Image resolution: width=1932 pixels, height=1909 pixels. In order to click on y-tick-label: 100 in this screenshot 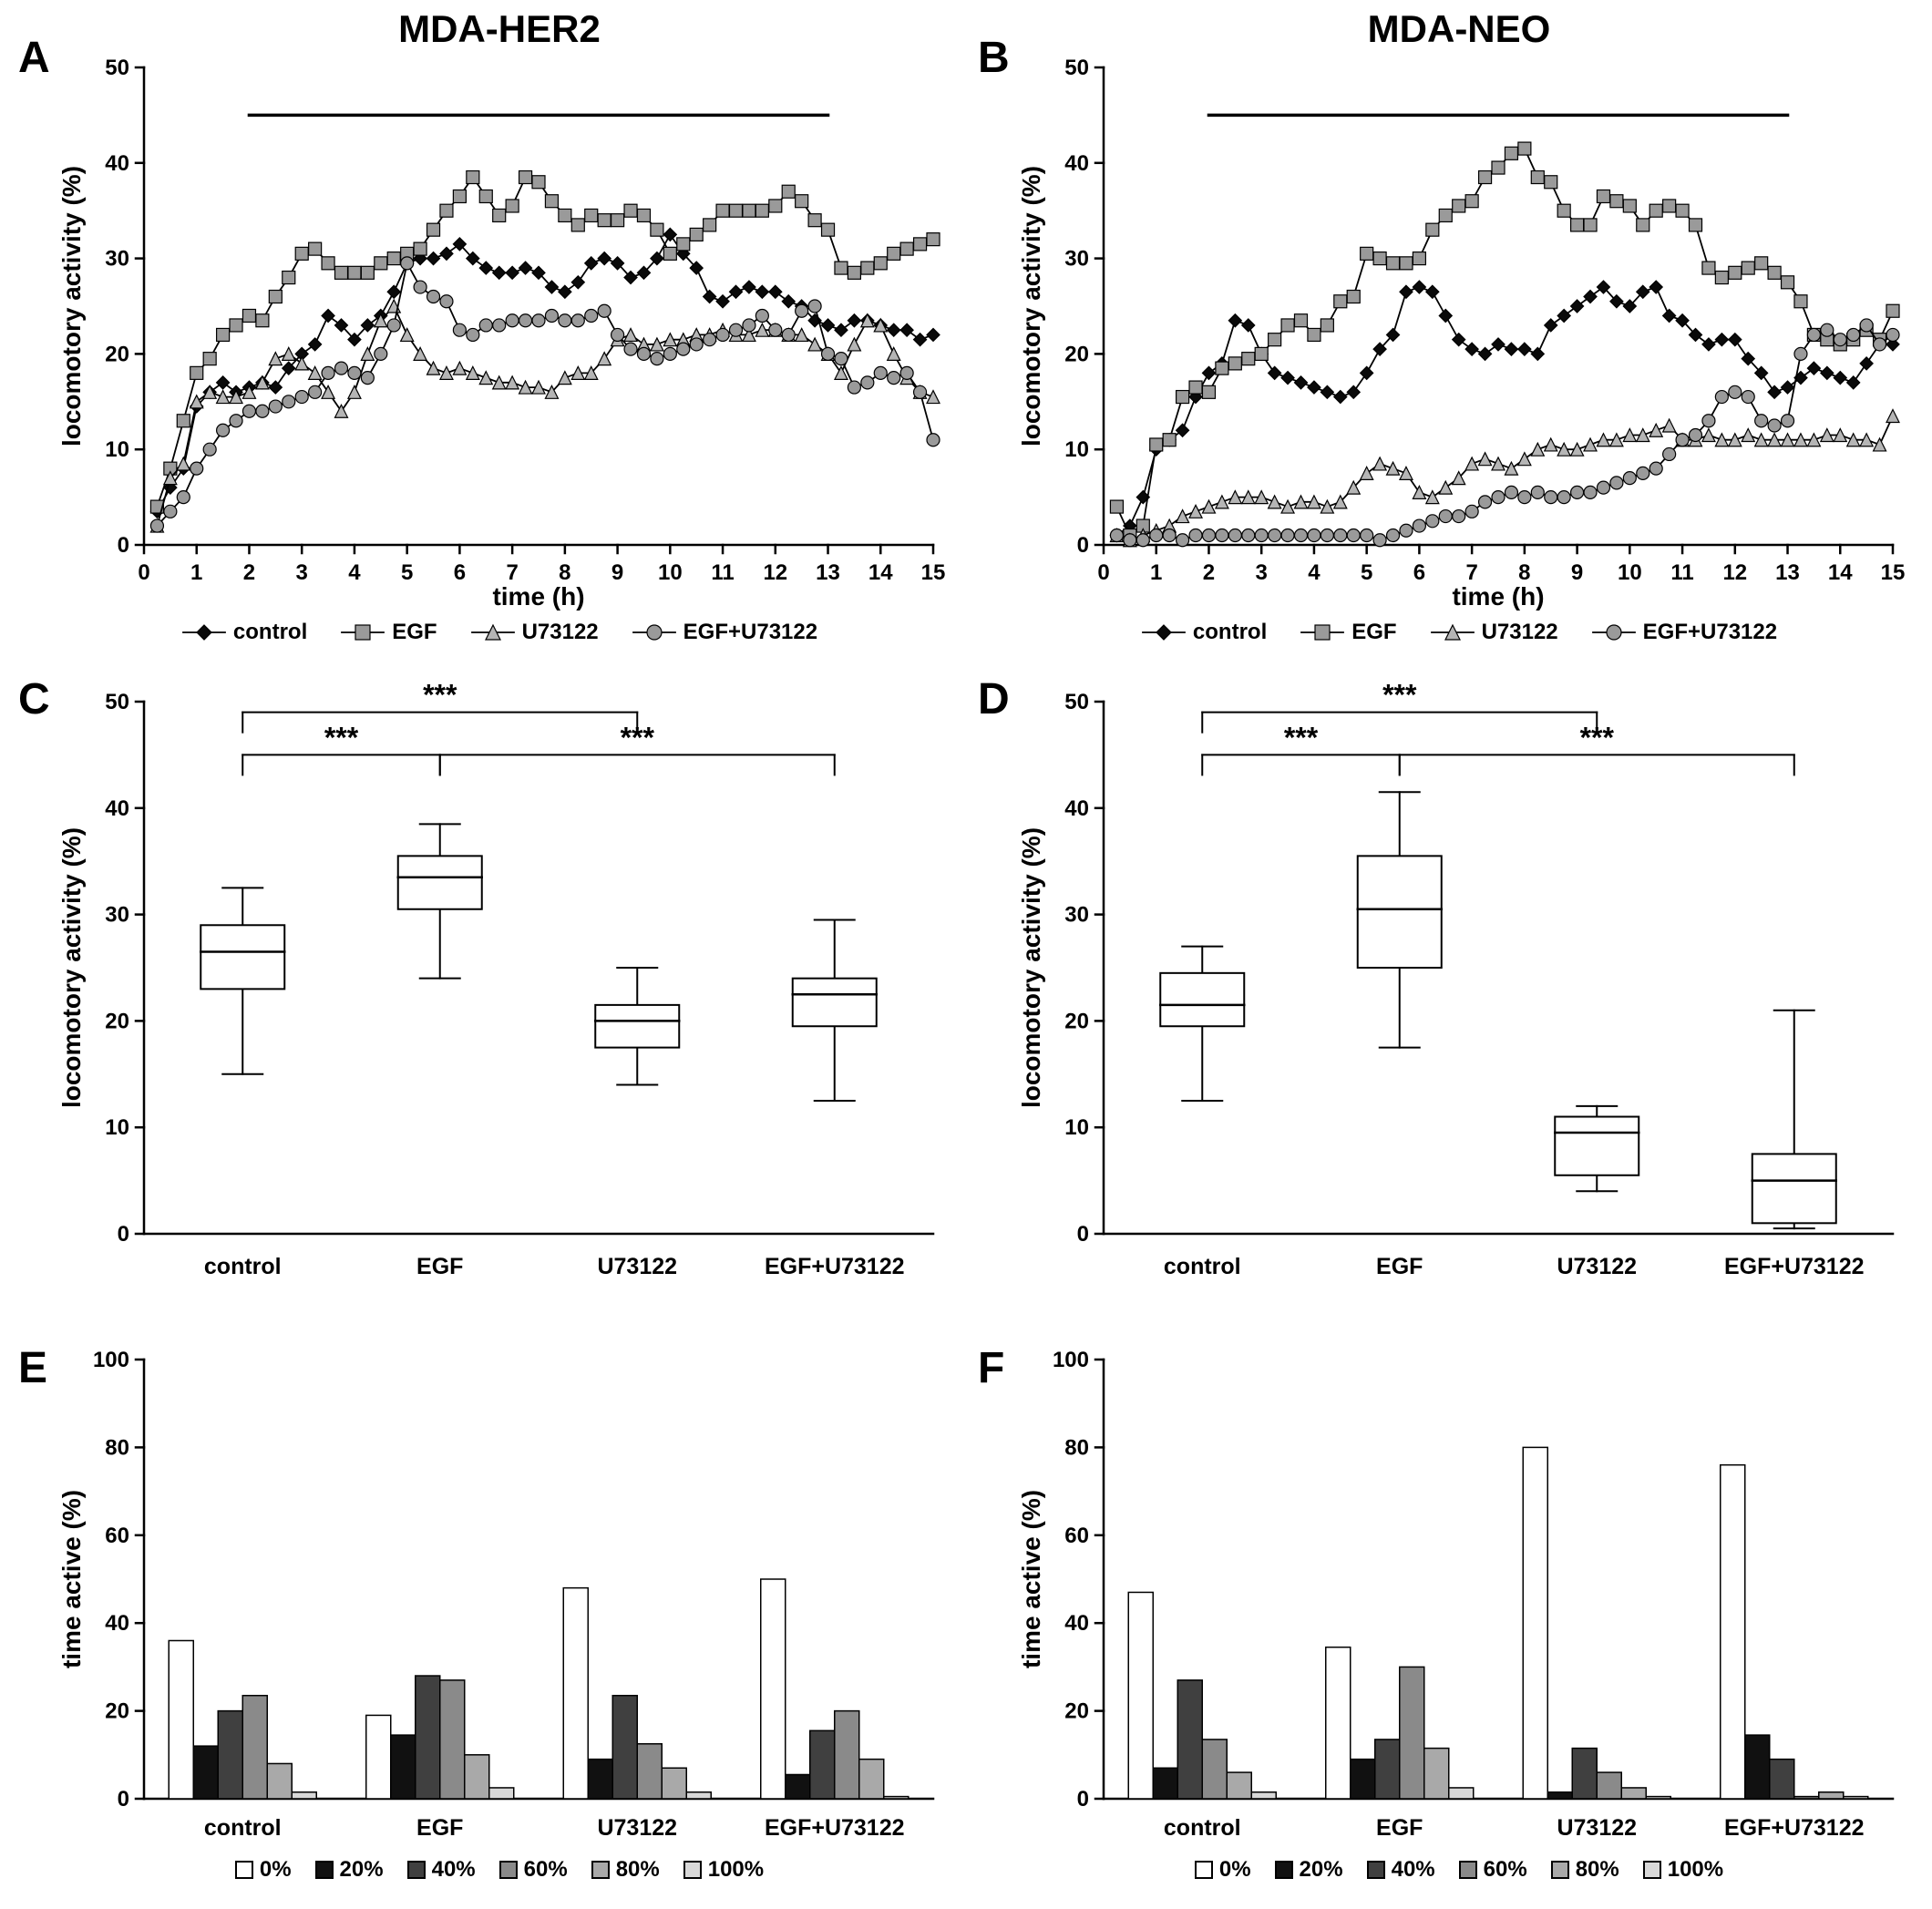, I will do `click(111, 1360)`.